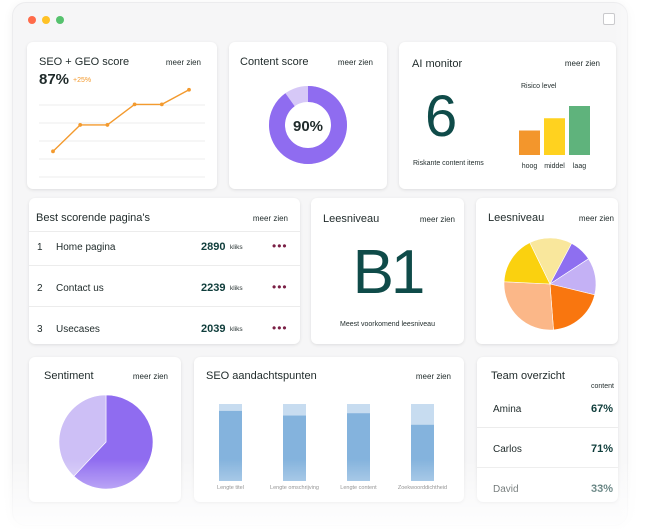 This screenshot has width=659, height=529. What do you see at coordinates (40, 329) in the screenshot?
I see `row-rank: 3` at bounding box center [40, 329].